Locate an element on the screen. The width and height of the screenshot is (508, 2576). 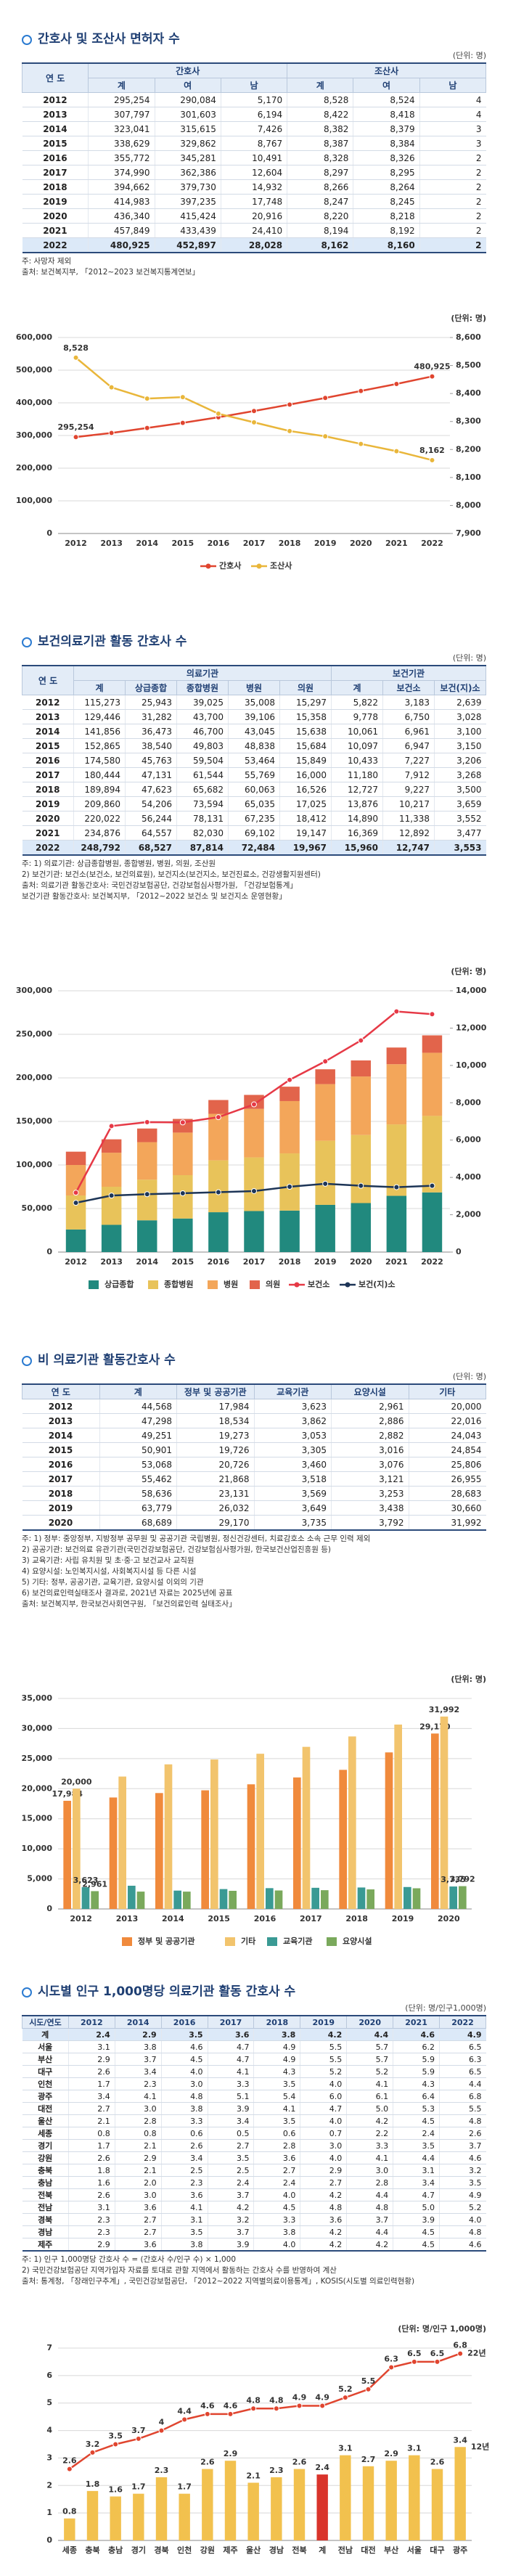
x-tick-label: 2013 is located at coordinates (111, 1262).